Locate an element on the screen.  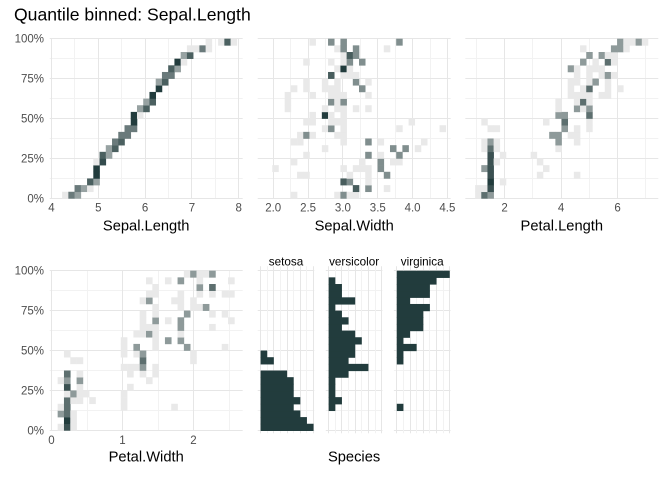
svg-text: 4.0 is located at coordinates (413, 209).